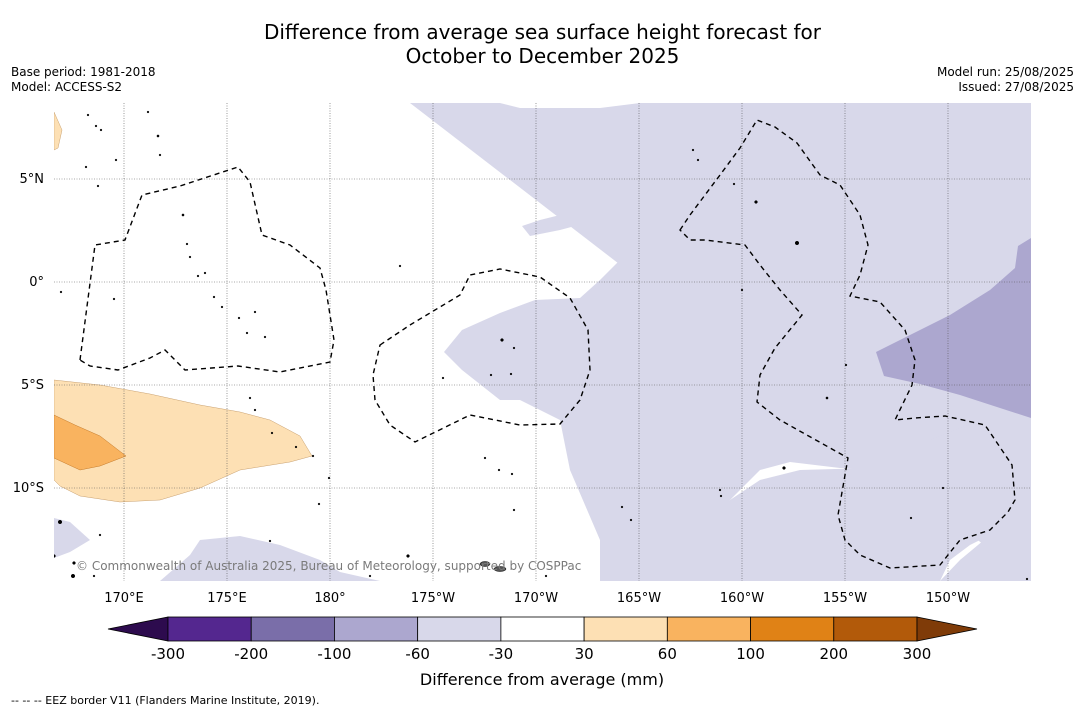 Image resolution: width=1085 pixels, height=713 pixels. Describe the element at coordinates (947, 629) in the screenshot. I see `colorbar-extend-high` at that location.